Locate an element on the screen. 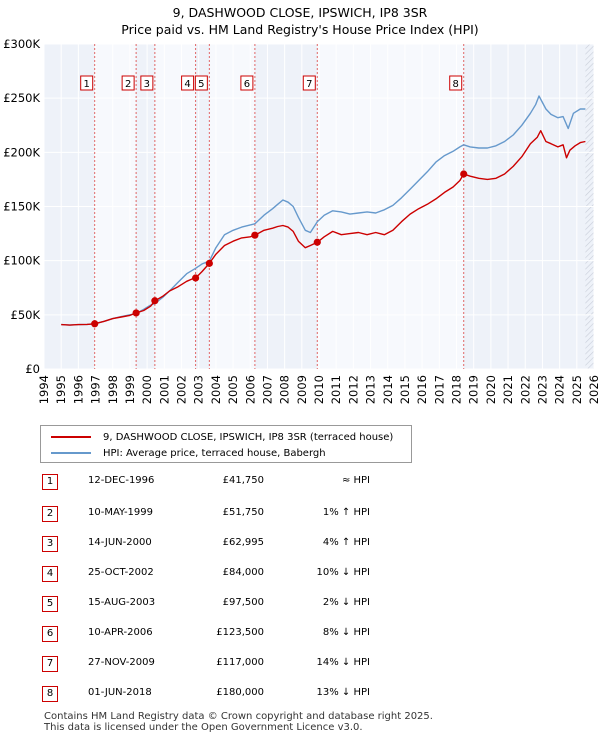  x-tick-label: 2001 is located at coordinates (164, 389).